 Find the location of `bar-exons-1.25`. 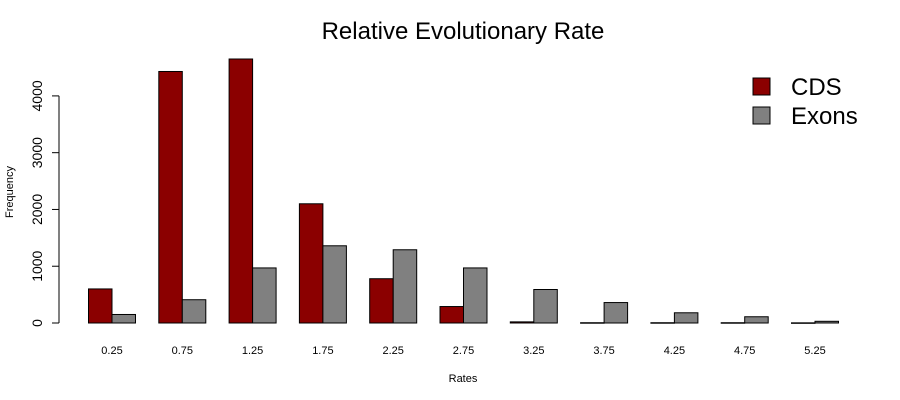

bar-exons-1.25 is located at coordinates (264, 295).